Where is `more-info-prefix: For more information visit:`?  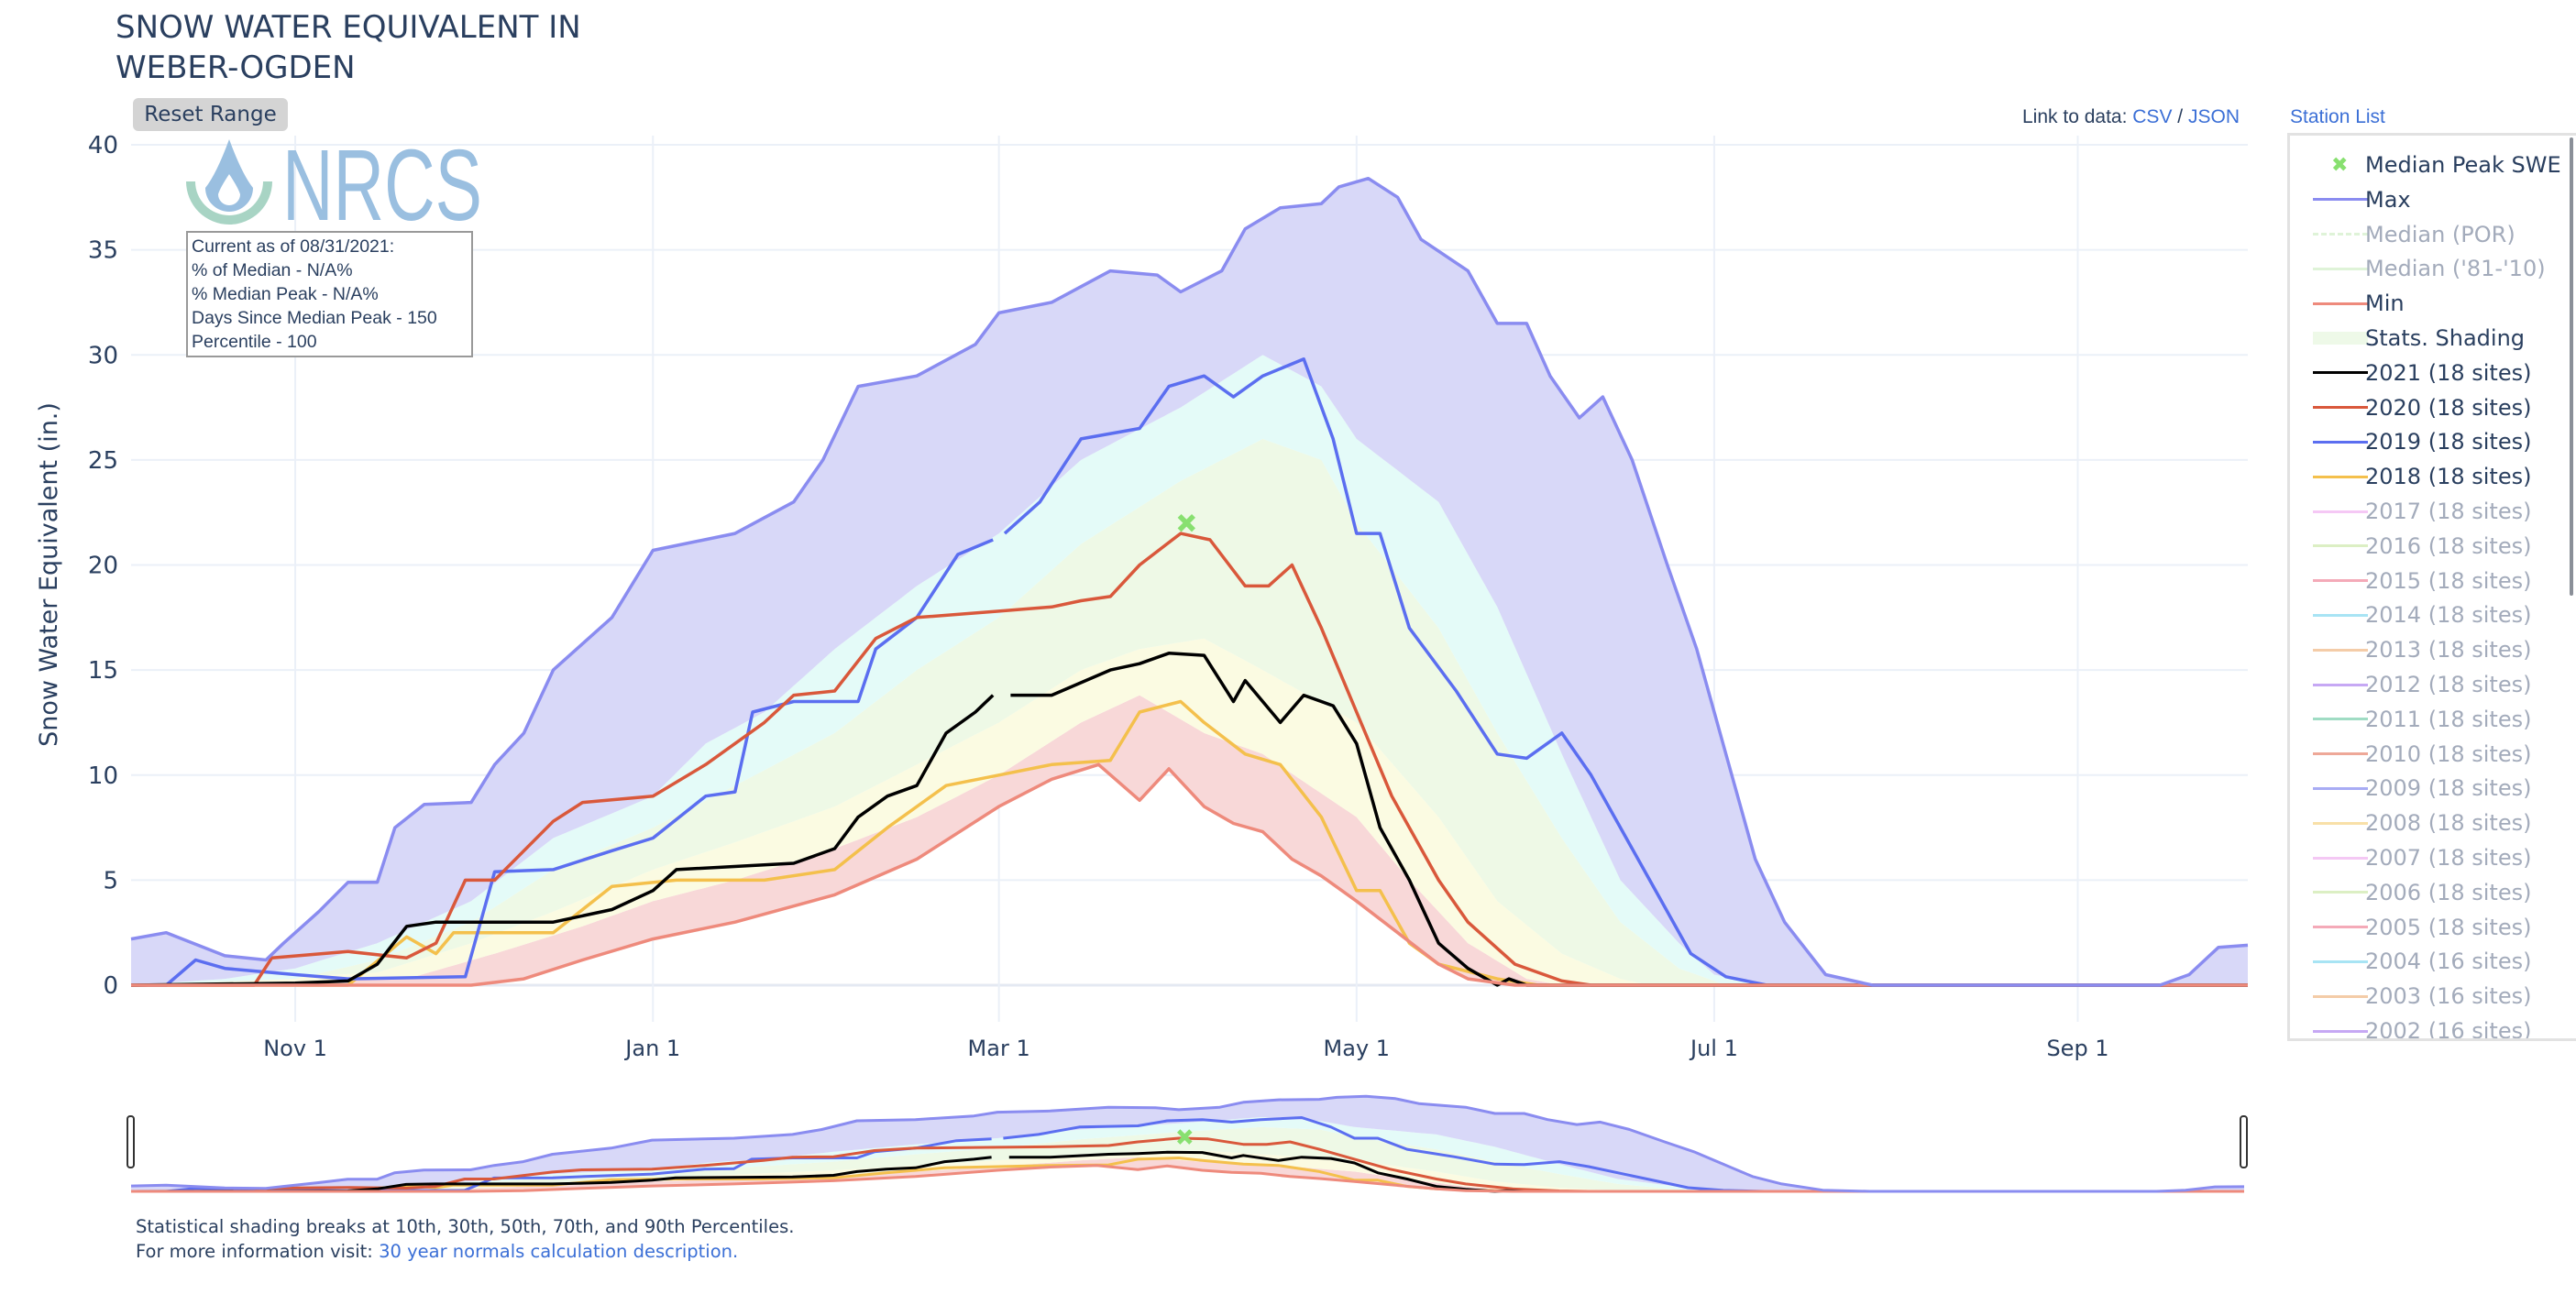
more-info-prefix: For more information visit: is located at coordinates (255, 1251).